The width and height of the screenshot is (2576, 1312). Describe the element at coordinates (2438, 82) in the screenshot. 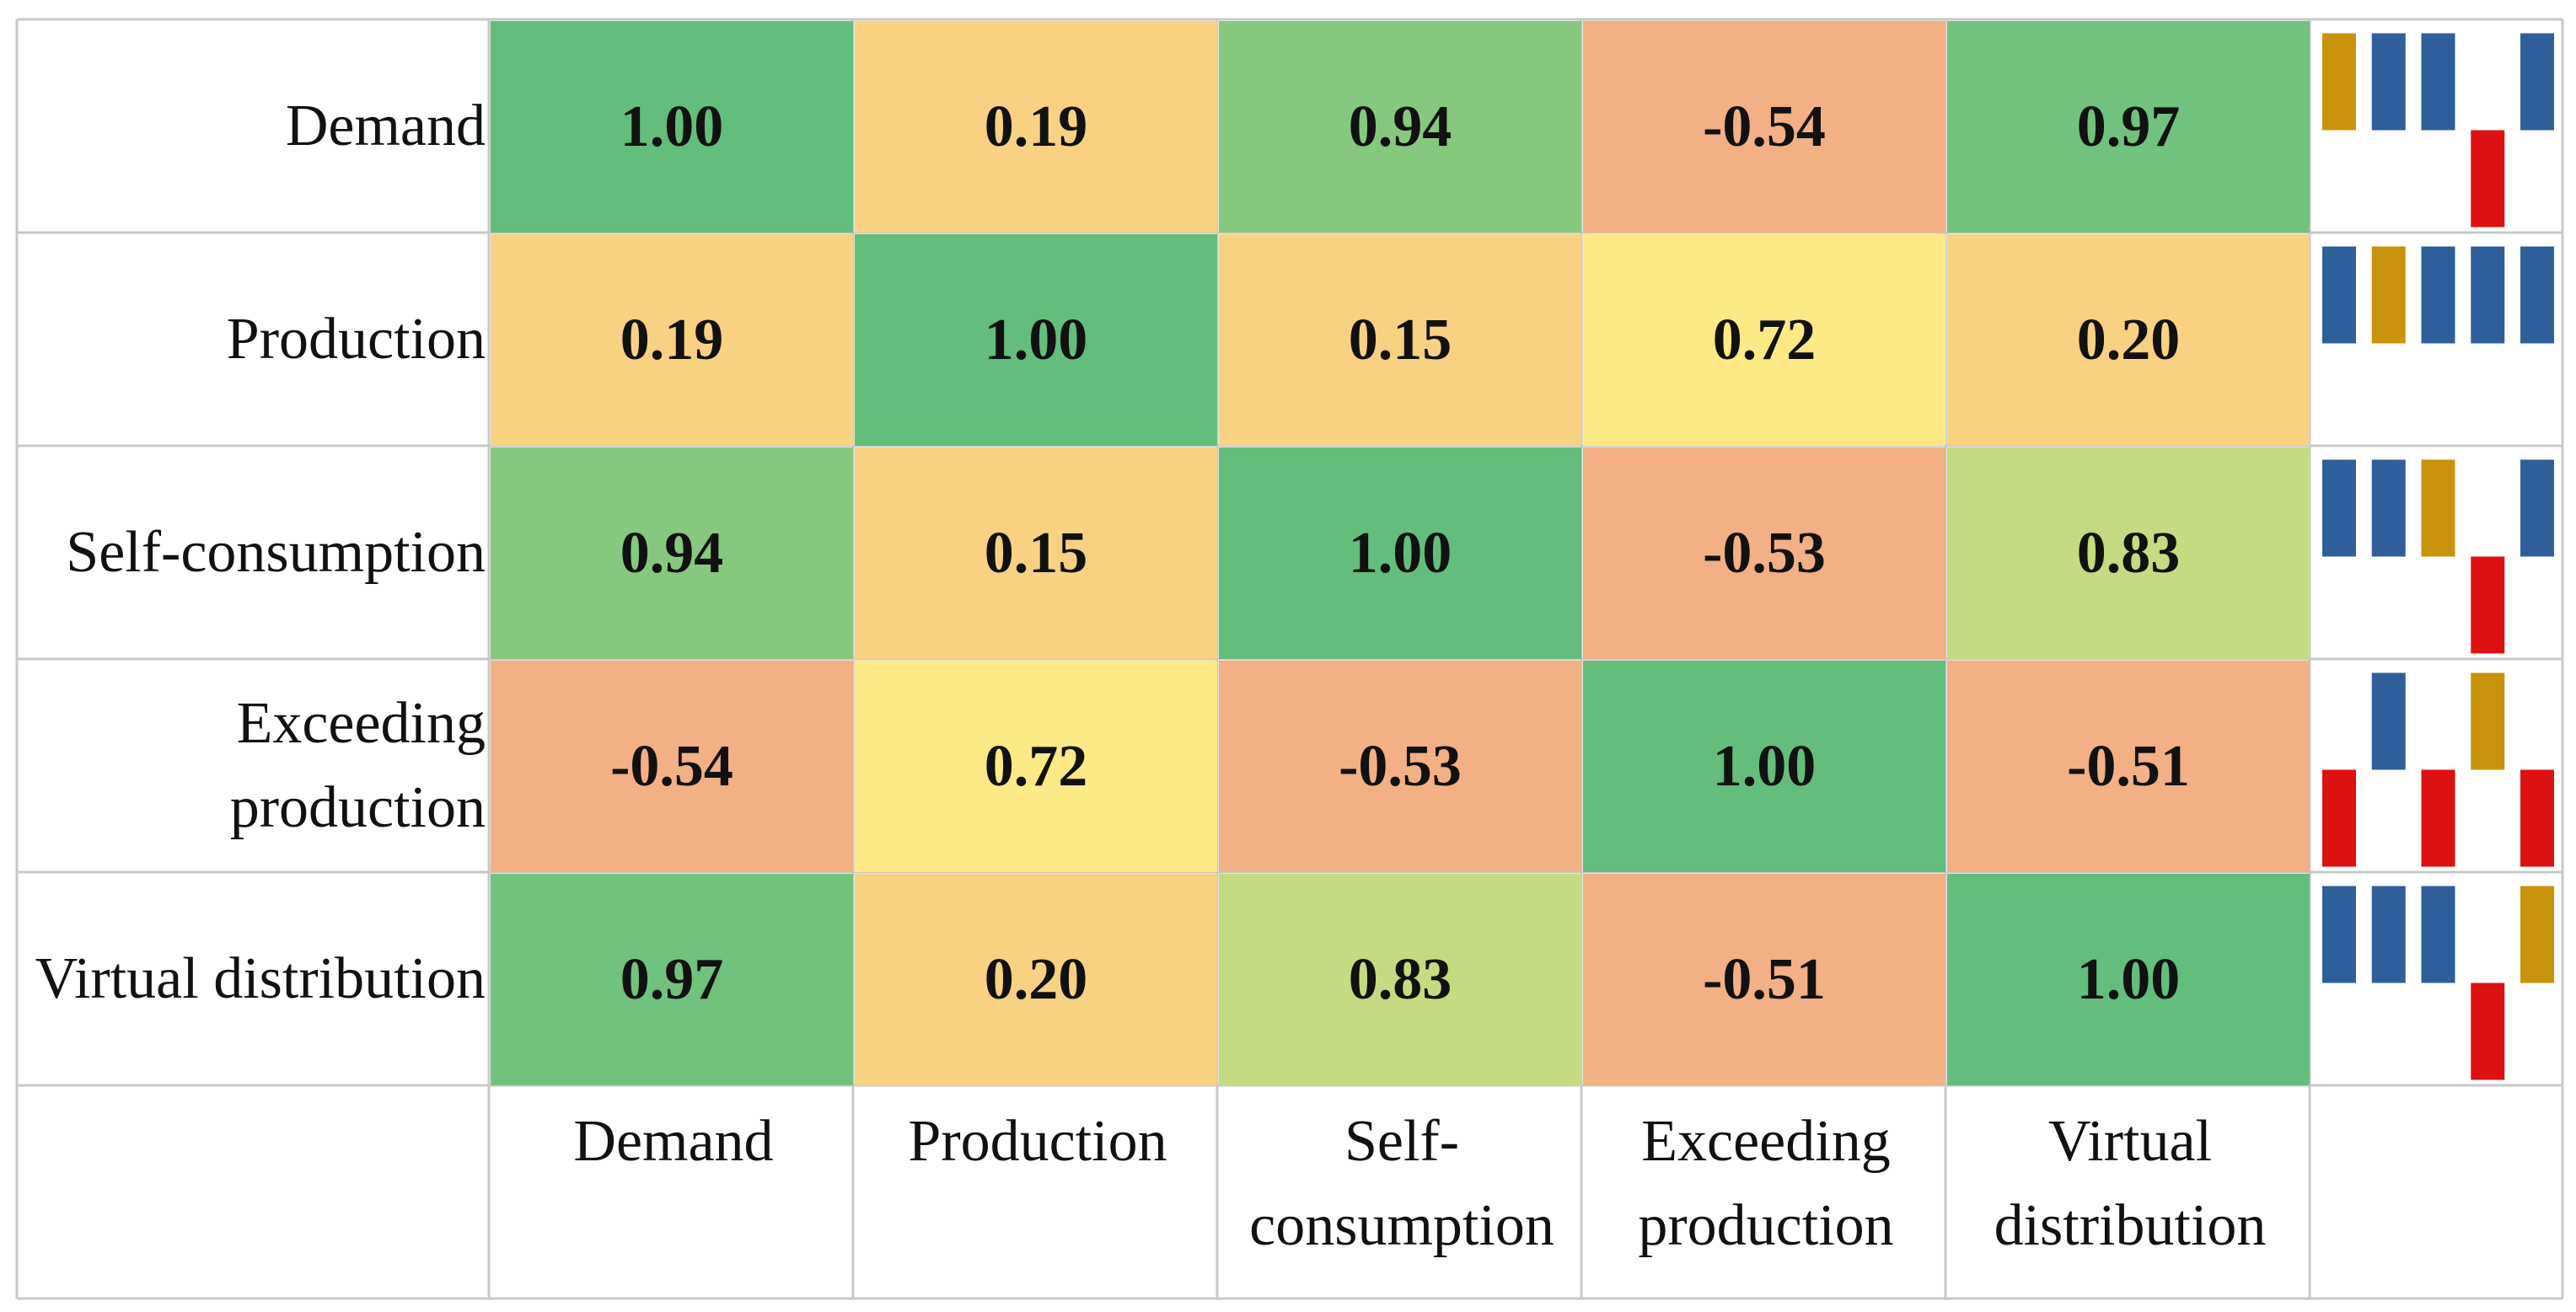

I see `sparkline-bar-demand-self-consumption` at that location.